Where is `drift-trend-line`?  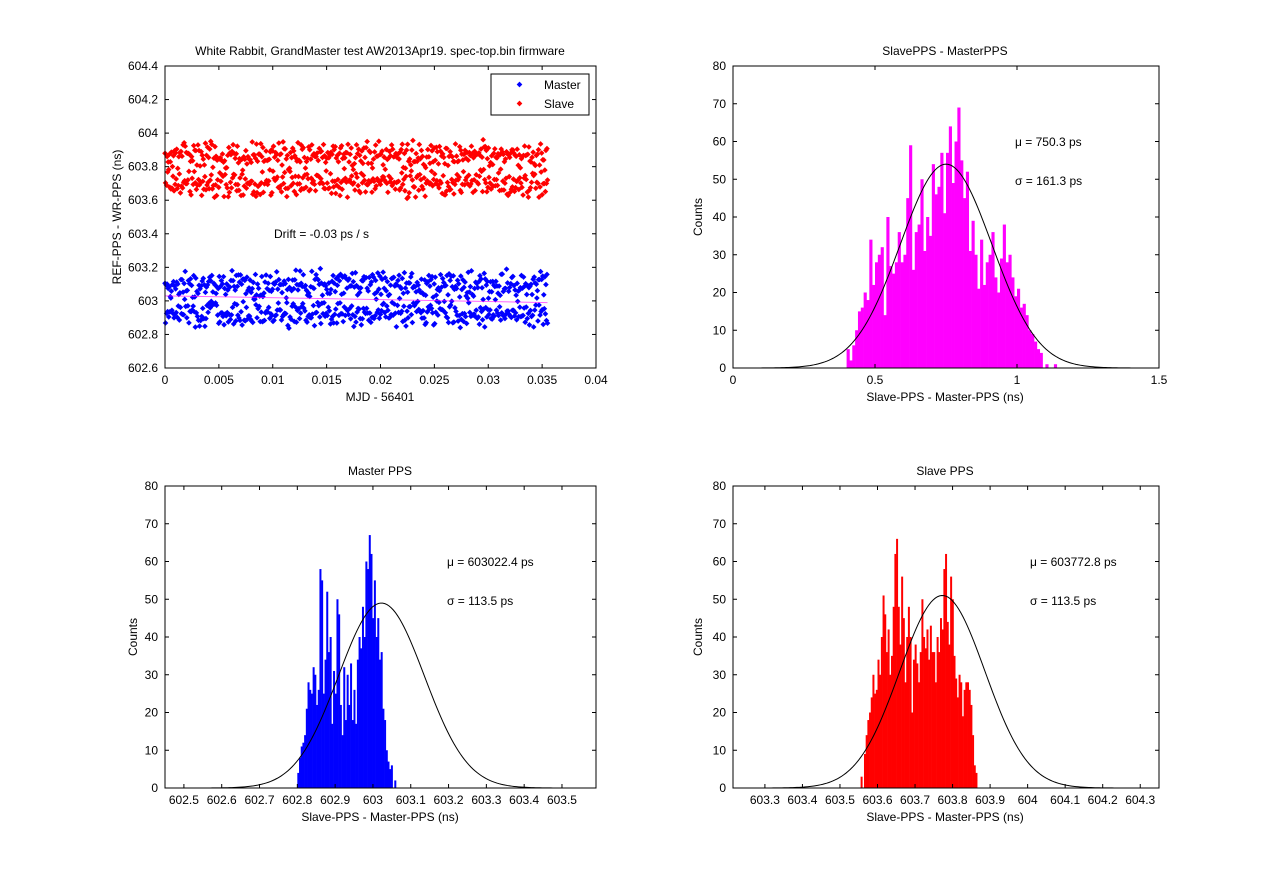
drift-trend-line is located at coordinates (356, 299).